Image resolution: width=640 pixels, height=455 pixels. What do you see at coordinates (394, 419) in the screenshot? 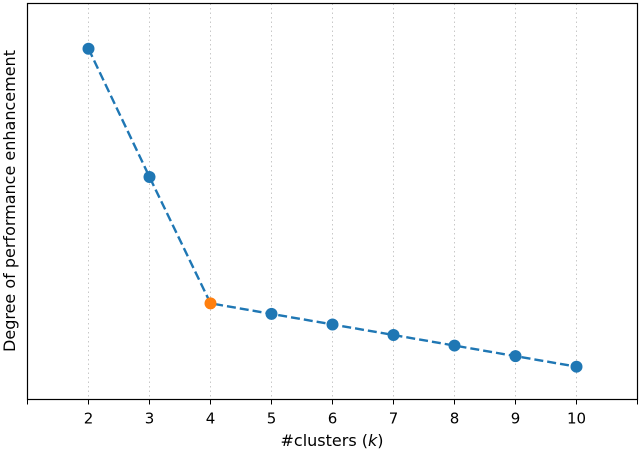
I see `x-tick-label: 7` at bounding box center [394, 419].